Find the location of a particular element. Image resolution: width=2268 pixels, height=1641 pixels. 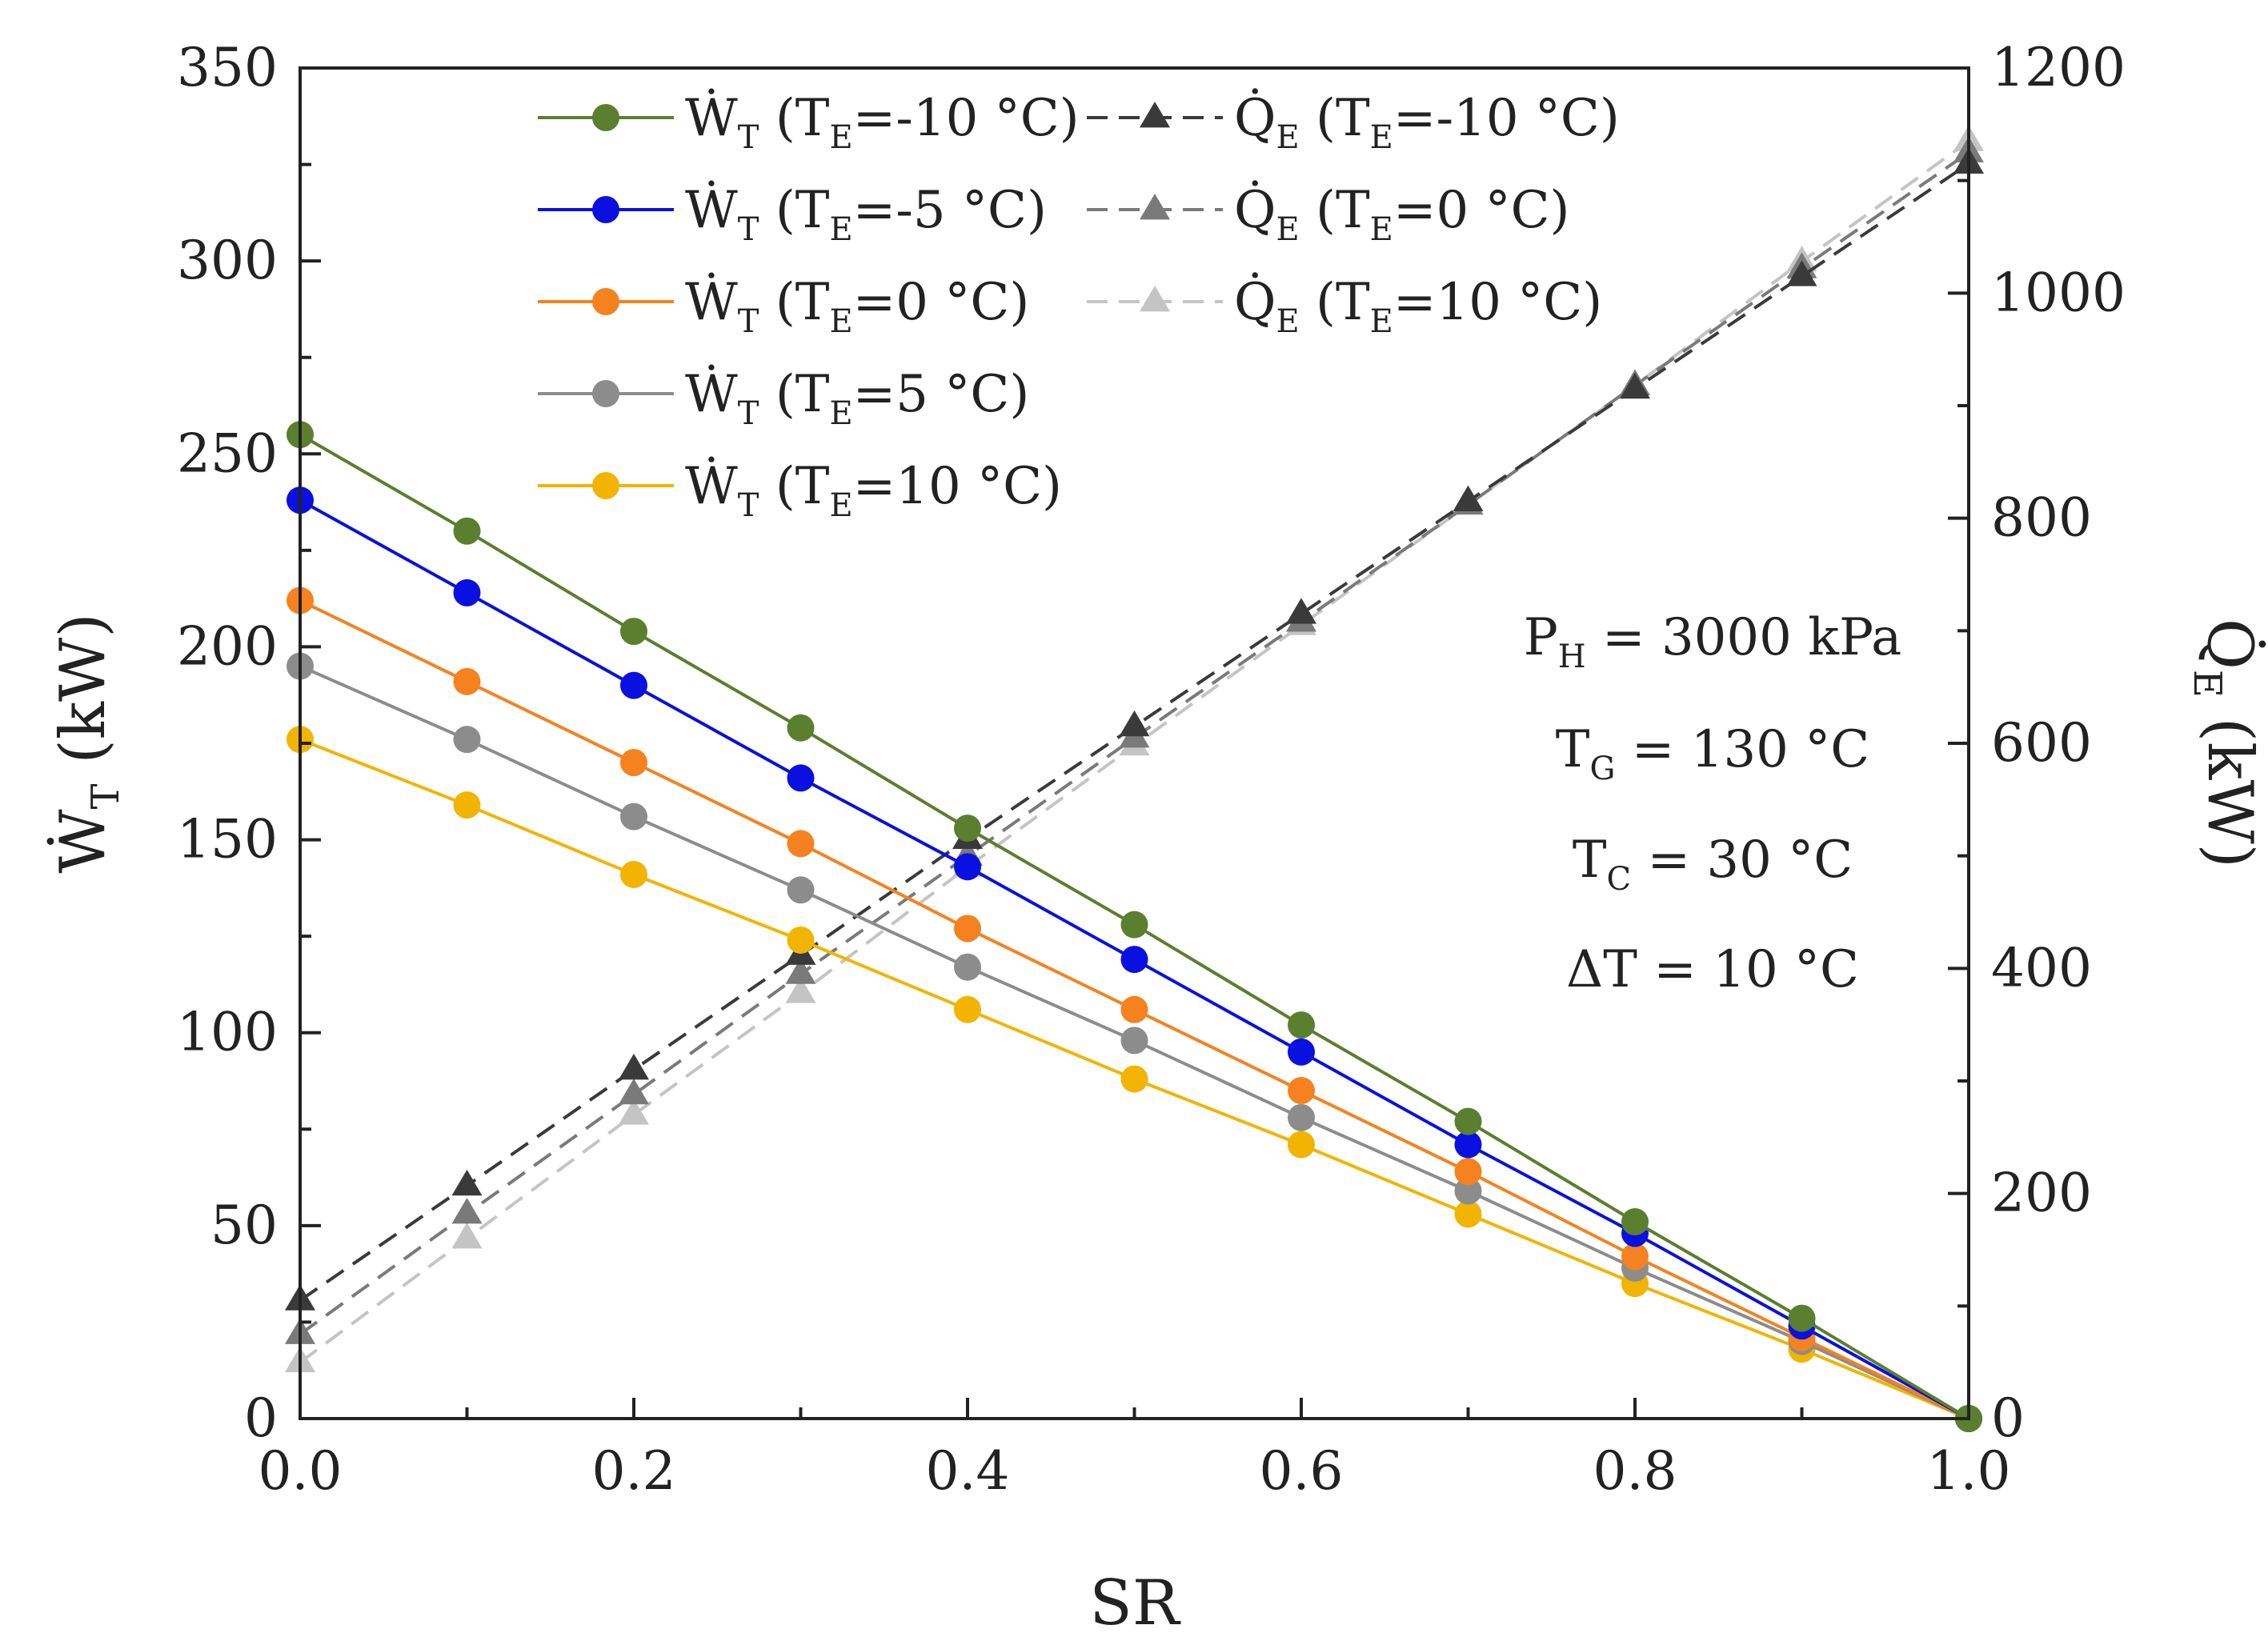

legend-item: ẆT (TE=-10 °C) is located at coordinates (809, 122).